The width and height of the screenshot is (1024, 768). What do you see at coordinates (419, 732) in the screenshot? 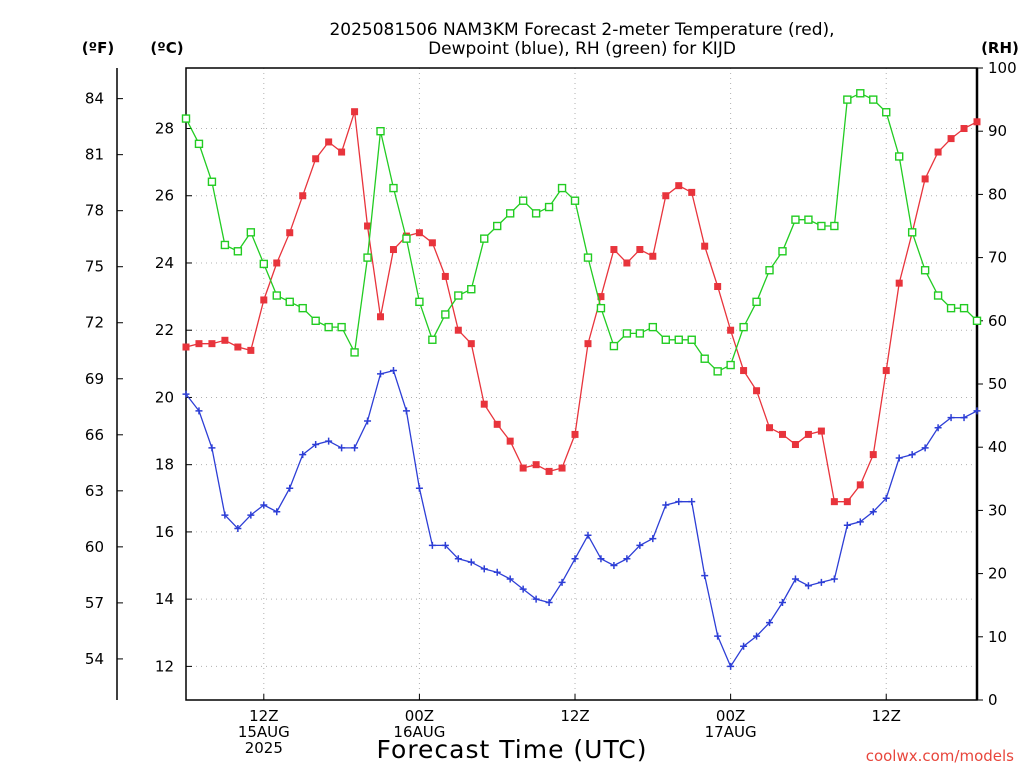
I see `x-tick-label: 16AUG` at bounding box center [419, 732].